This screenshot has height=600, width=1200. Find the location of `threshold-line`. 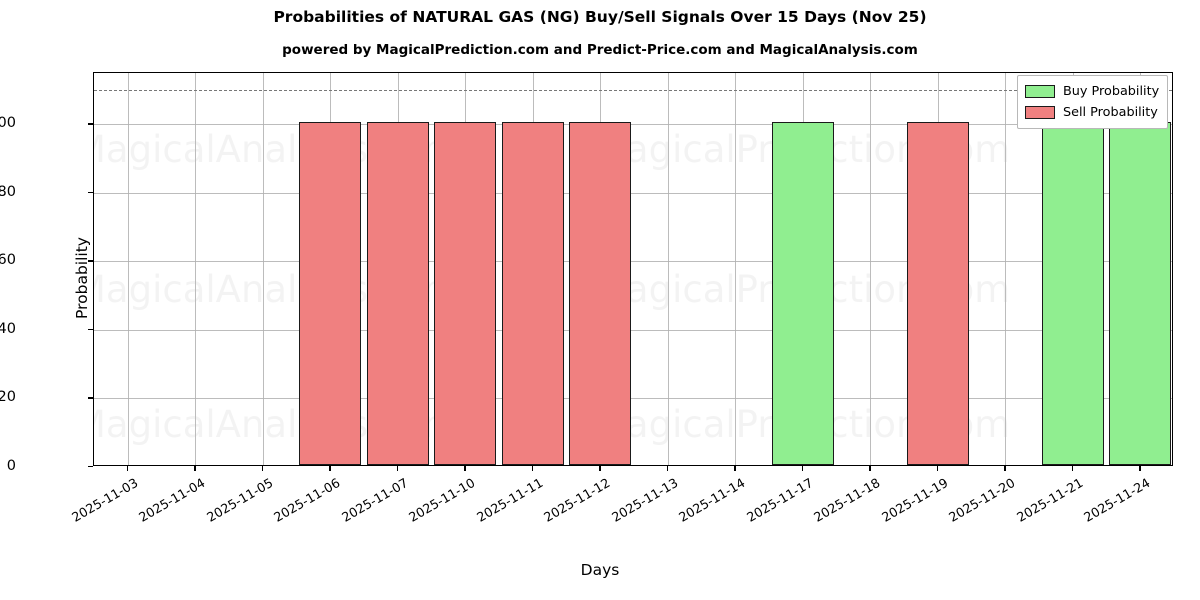

threshold-line is located at coordinates (633, 91).